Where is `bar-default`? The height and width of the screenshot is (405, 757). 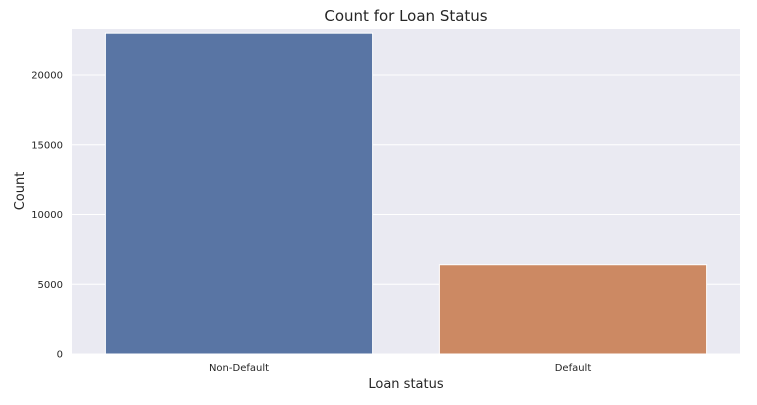
bar-default is located at coordinates (573, 309).